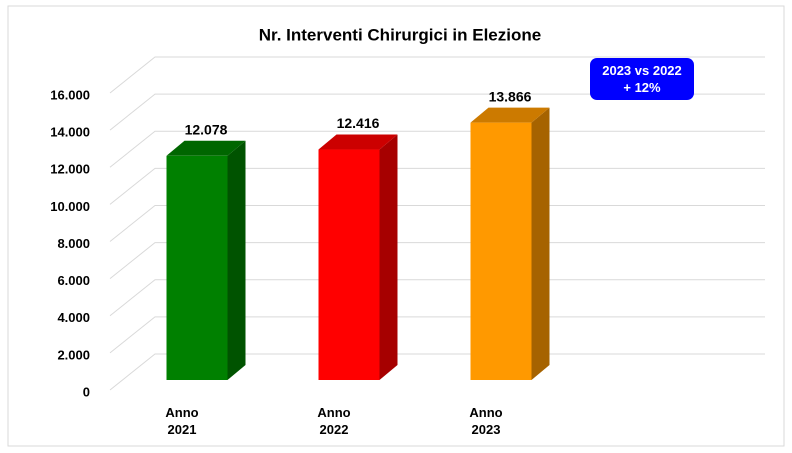  What do you see at coordinates (334, 421) in the screenshot?
I see `x-tick-label: Anno 2022` at bounding box center [334, 421].